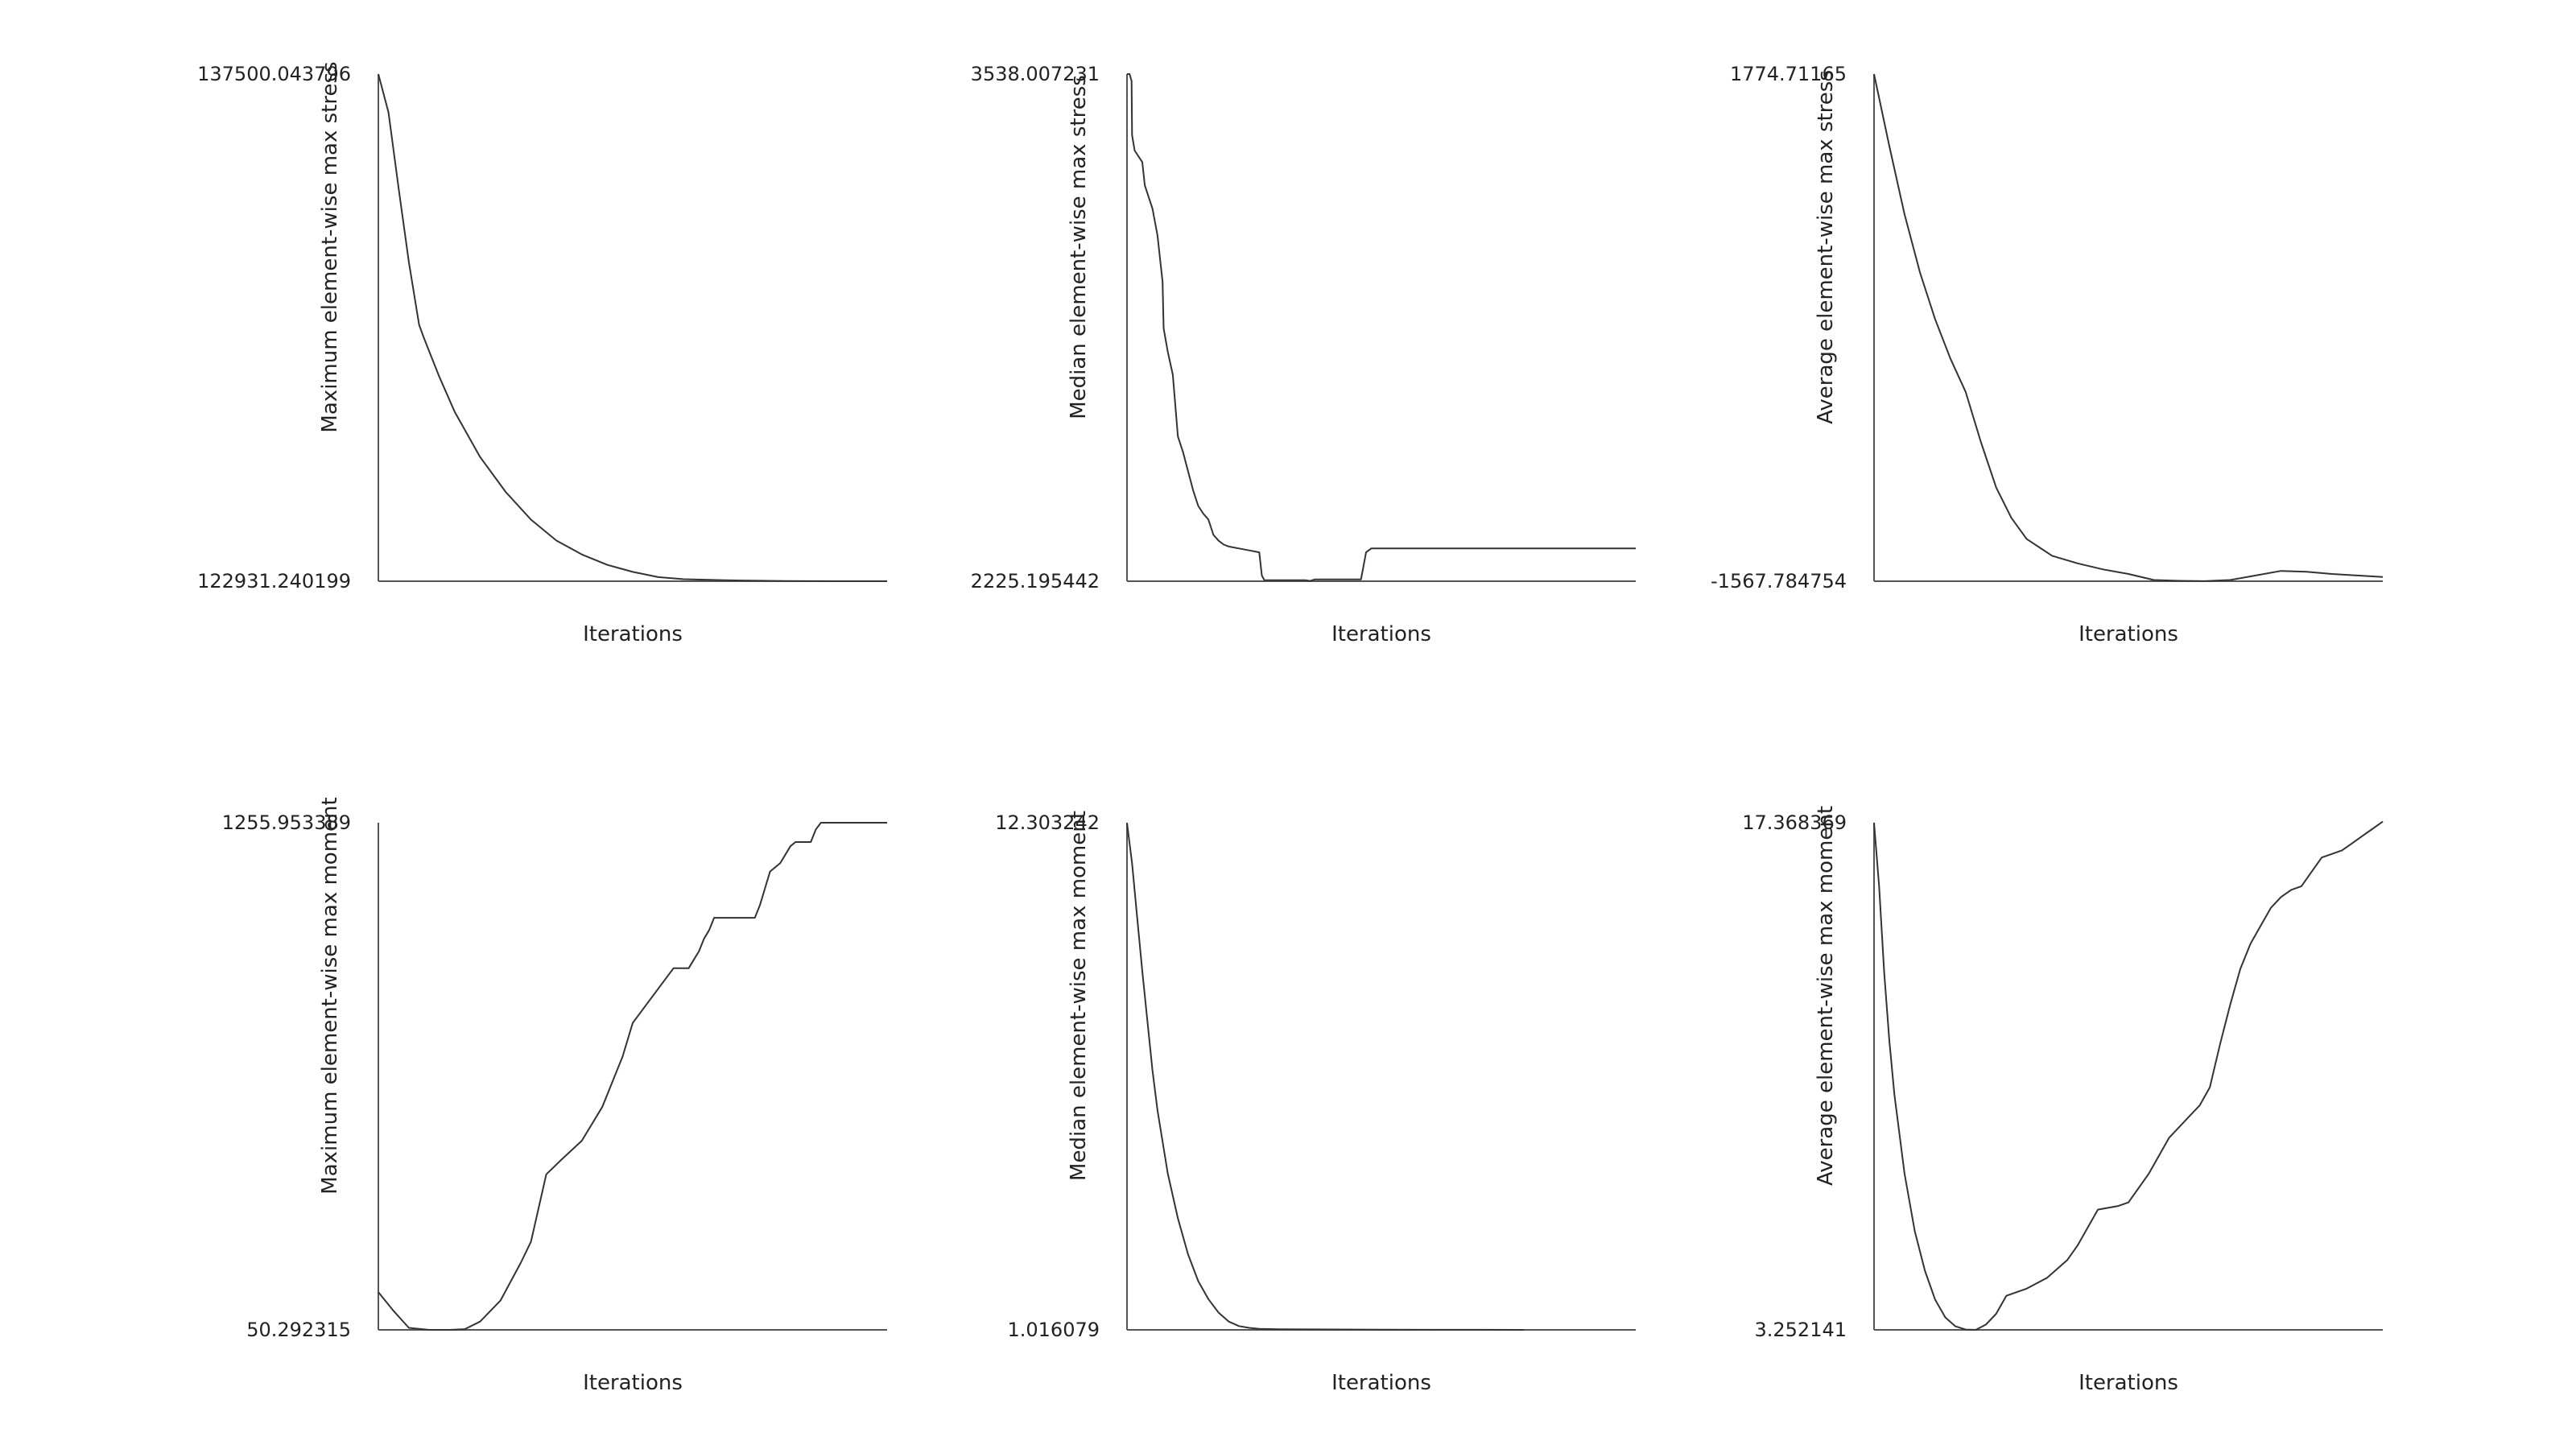 The height and width of the screenshot is (1449, 2576). What do you see at coordinates (298, 1330) in the screenshot?
I see `y-tick-min-label: 50.292315` at bounding box center [298, 1330].